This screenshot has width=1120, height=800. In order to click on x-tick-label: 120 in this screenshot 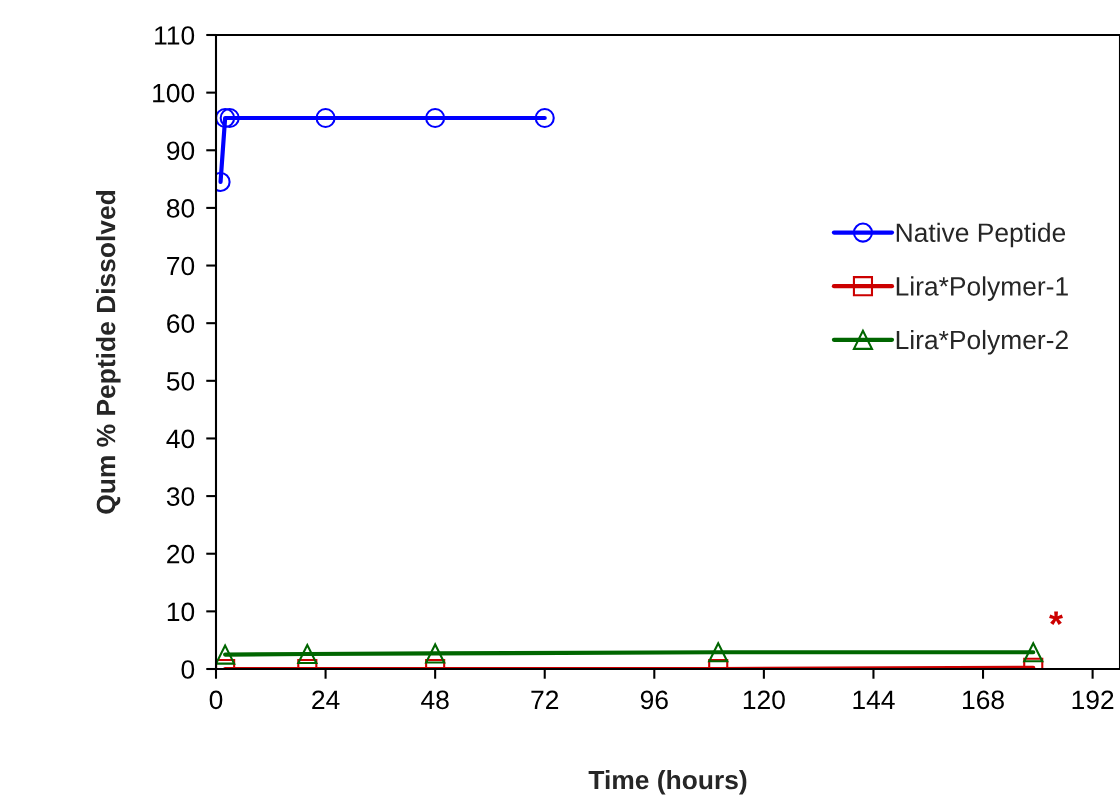, I will do `click(764, 700)`.